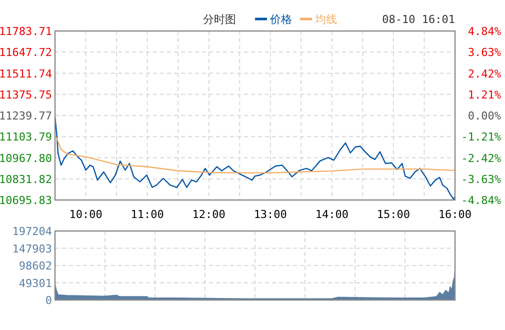 Image resolution: width=505 pixels, height=330 pixels. What do you see at coordinates (325, 19) in the screenshot?
I see `legend-label: 均线` at bounding box center [325, 19].